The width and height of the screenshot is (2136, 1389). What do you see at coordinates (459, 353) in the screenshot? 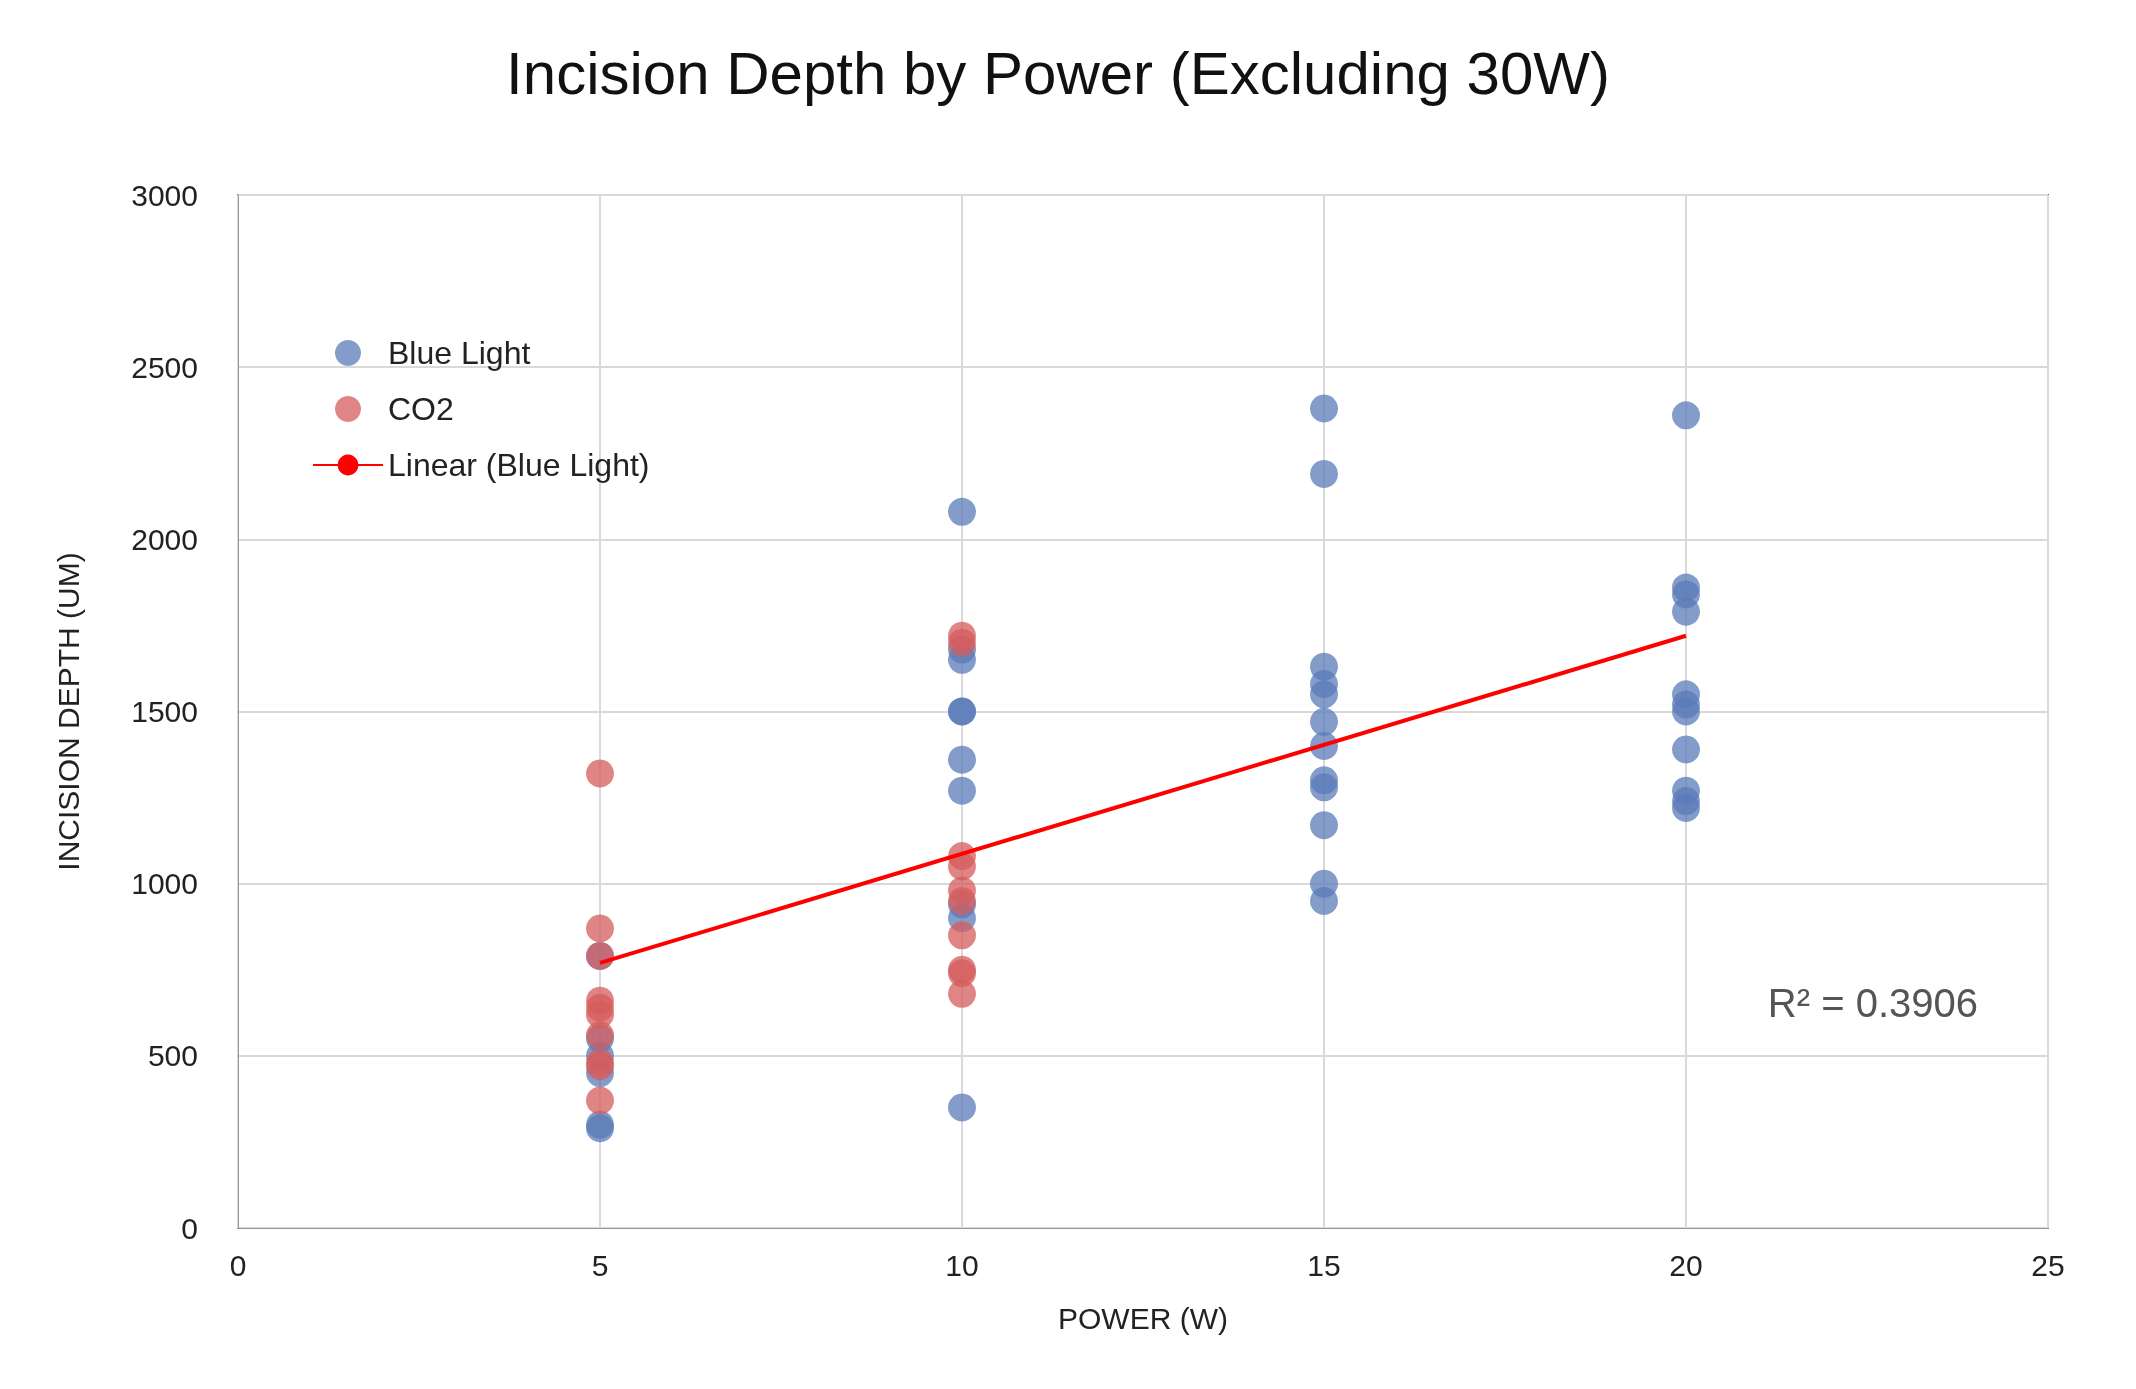
I see `legend-label: Blue Light` at bounding box center [459, 353].